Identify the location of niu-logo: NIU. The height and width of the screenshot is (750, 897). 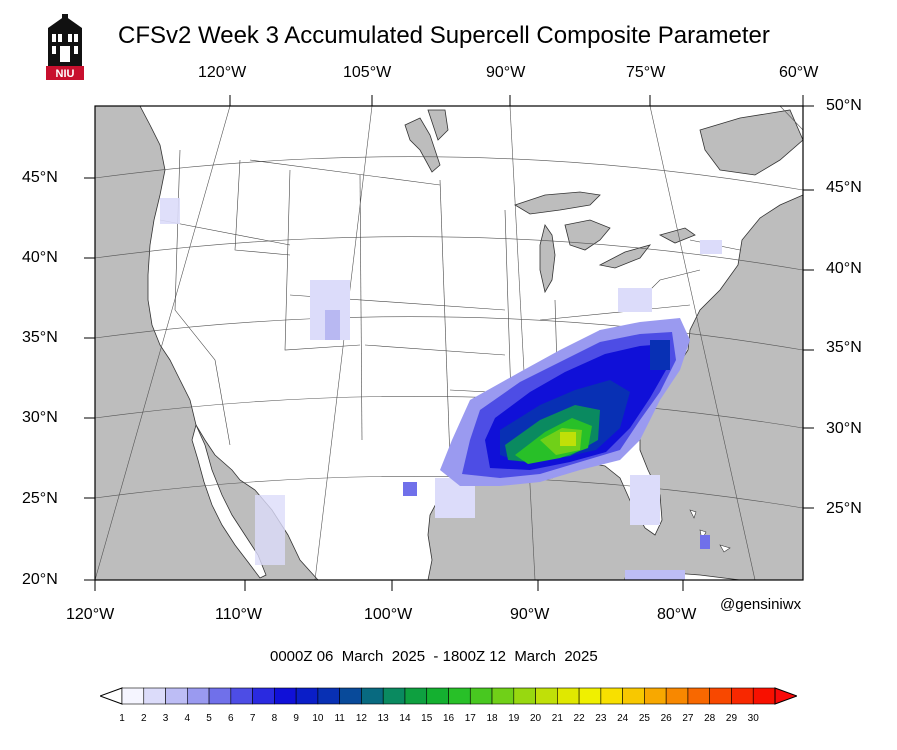
(65, 47).